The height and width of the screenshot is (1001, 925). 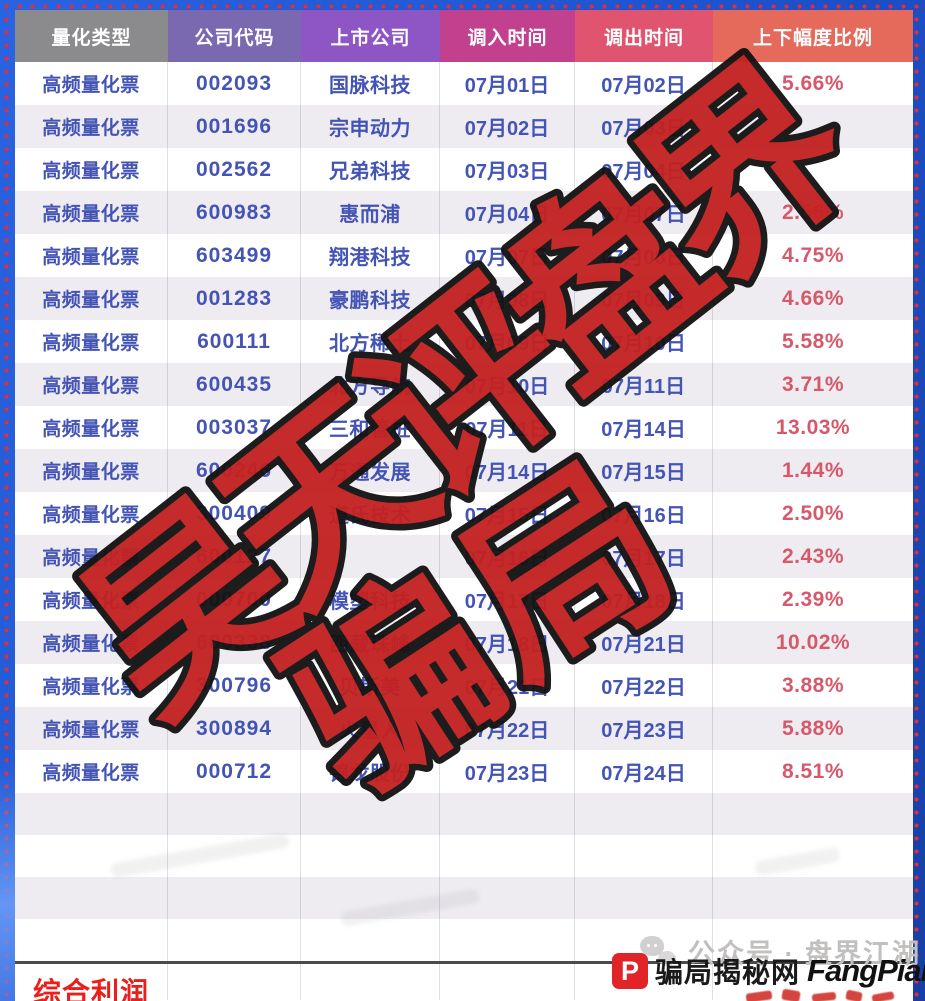 I want to click on table-row: 高频量化票 600246 万通发展 07月14日 07月15日 1.44%, so click(x=464, y=470).